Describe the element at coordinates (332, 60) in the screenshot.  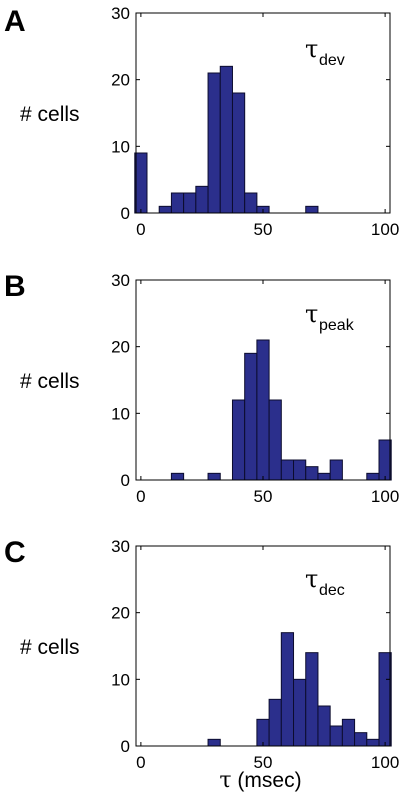
I see `tau-annotation-subscript: dev` at that location.